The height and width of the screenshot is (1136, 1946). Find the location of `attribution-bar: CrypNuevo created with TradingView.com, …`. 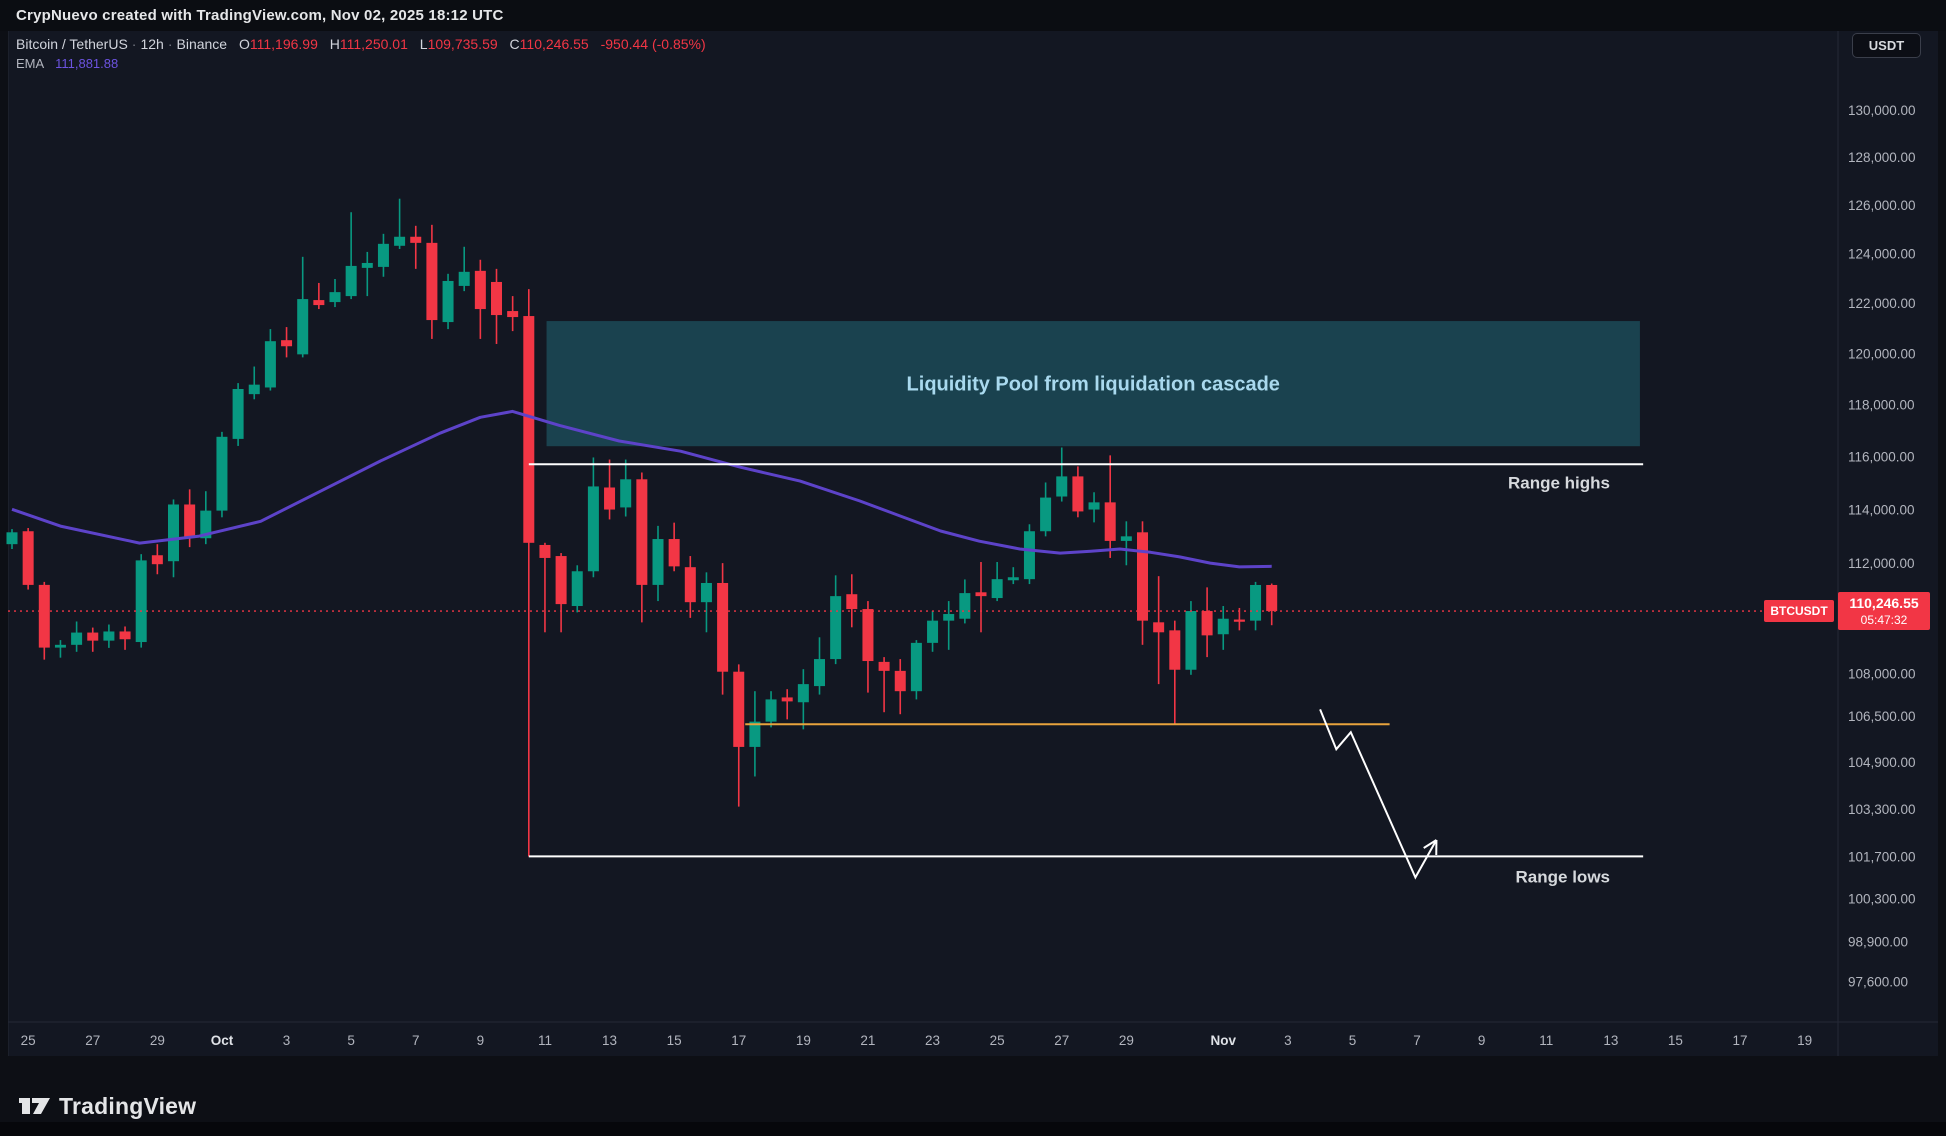

attribution-bar: CrypNuevo created with TradingView.com, … is located at coordinates (973, 15).